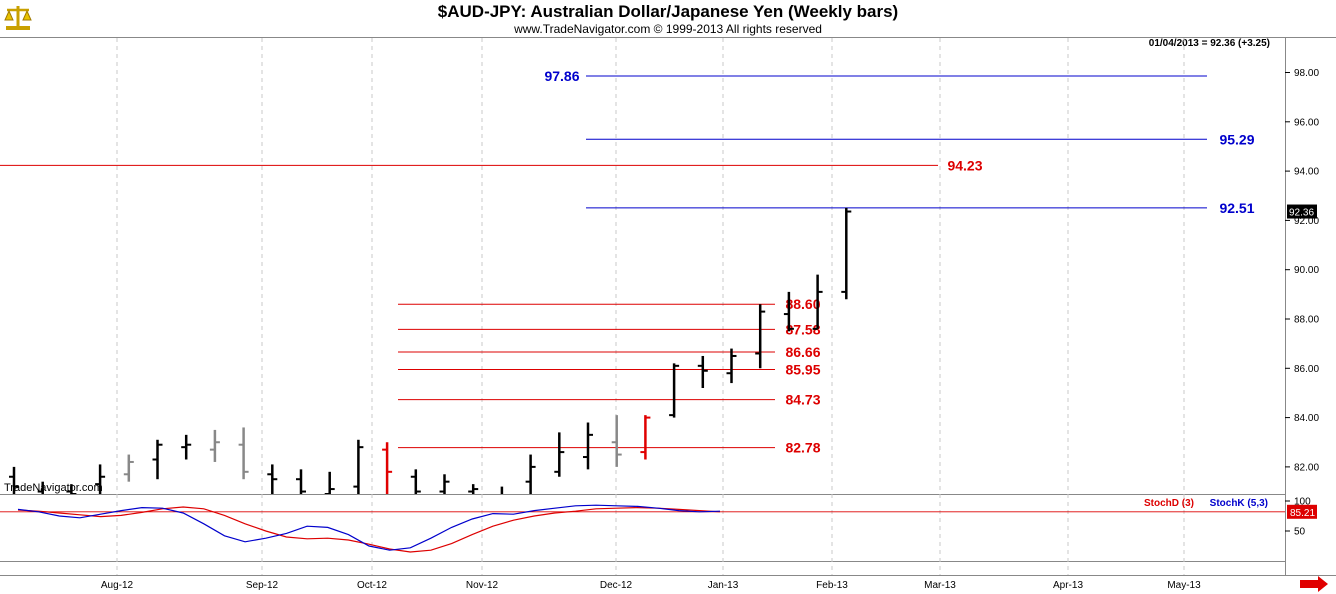 The image size is (1336, 594). What do you see at coordinates (802, 400) in the screenshot?
I see `level-label: 84.73` at bounding box center [802, 400].